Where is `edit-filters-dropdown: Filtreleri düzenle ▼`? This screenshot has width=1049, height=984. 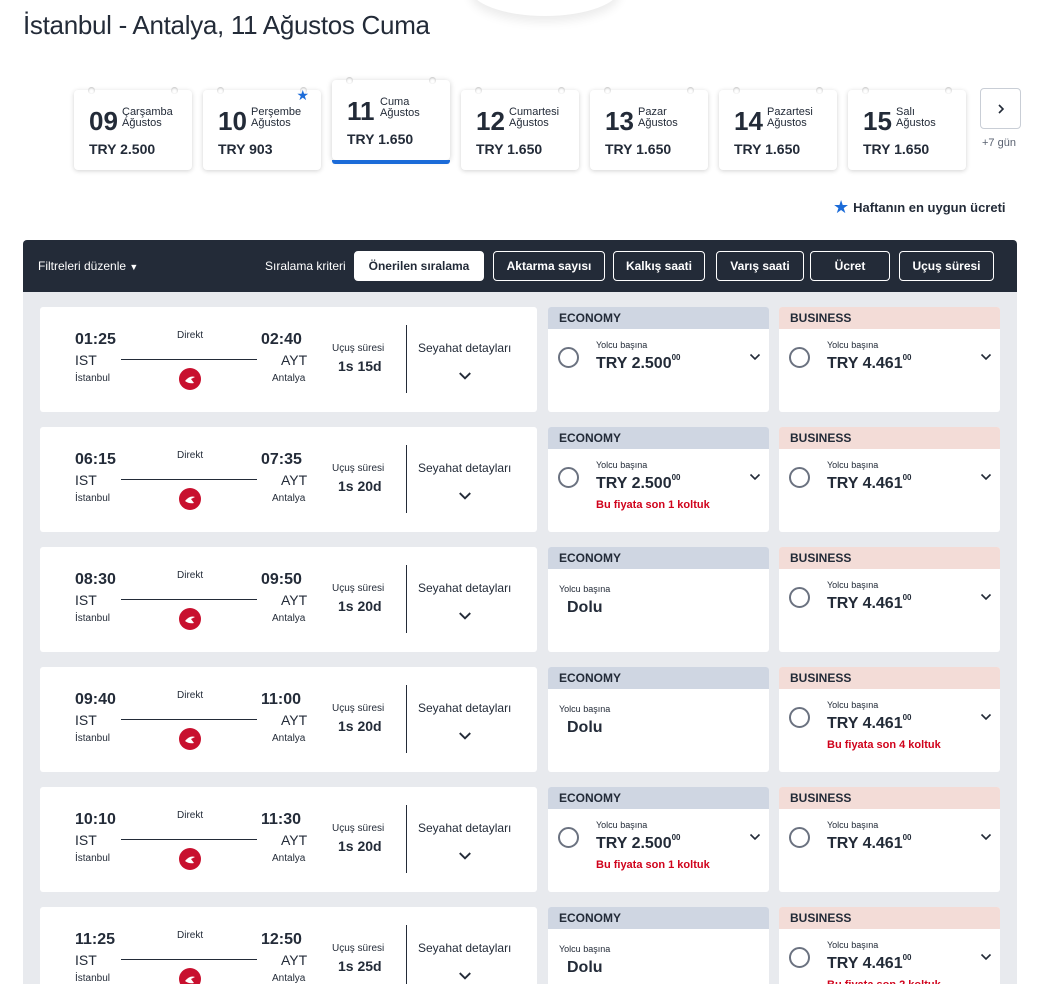 edit-filters-dropdown: Filtreleri düzenle ▼ is located at coordinates (88, 266).